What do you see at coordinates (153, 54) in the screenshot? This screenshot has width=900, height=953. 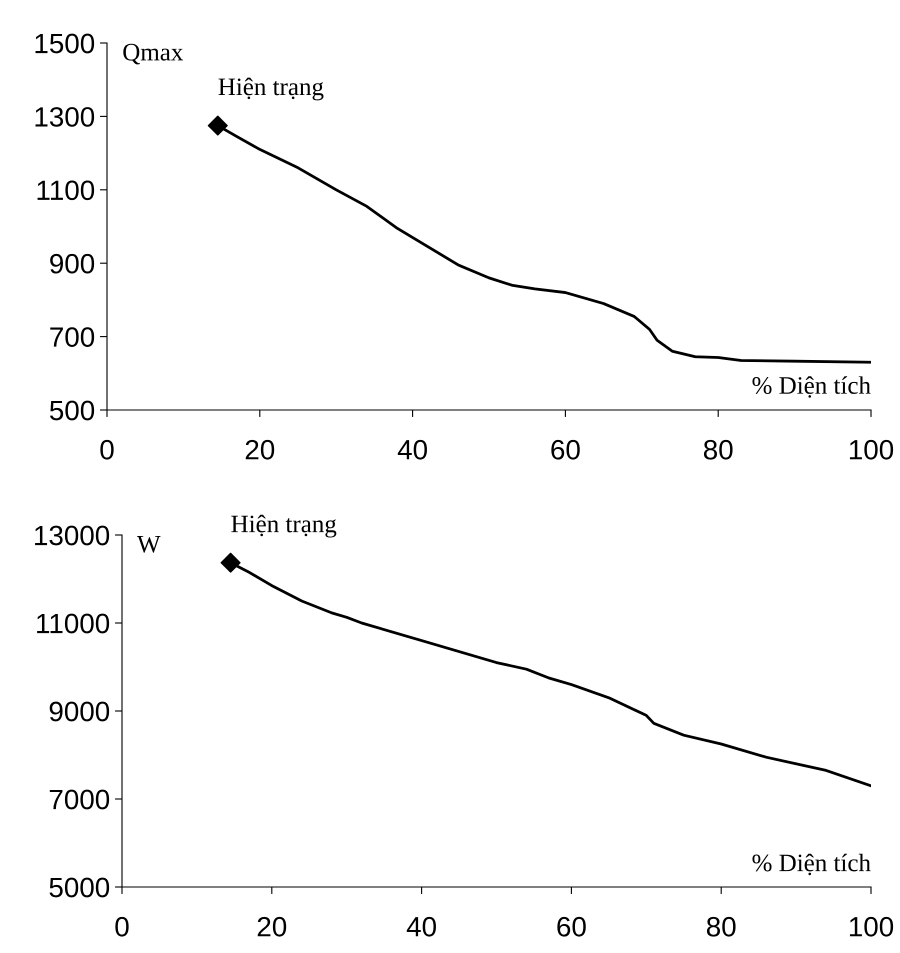 I see `y-axis-title: Qmax` at bounding box center [153, 54].